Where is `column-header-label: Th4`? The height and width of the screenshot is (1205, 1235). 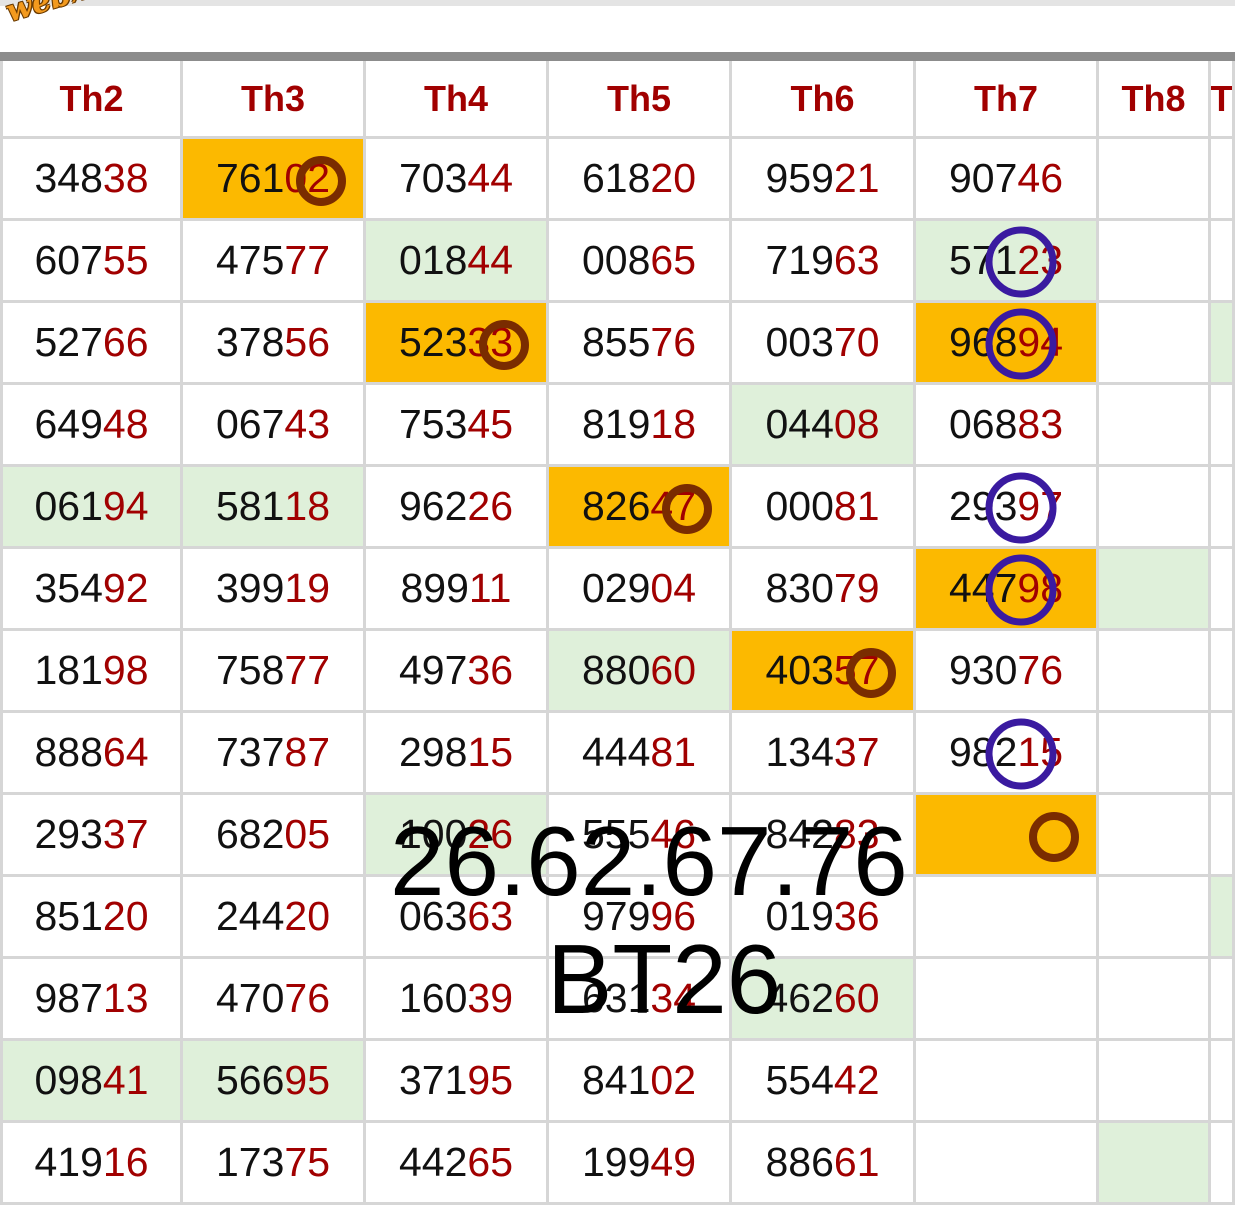 column-header-label: Th4 is located at coordinates (455, 98).